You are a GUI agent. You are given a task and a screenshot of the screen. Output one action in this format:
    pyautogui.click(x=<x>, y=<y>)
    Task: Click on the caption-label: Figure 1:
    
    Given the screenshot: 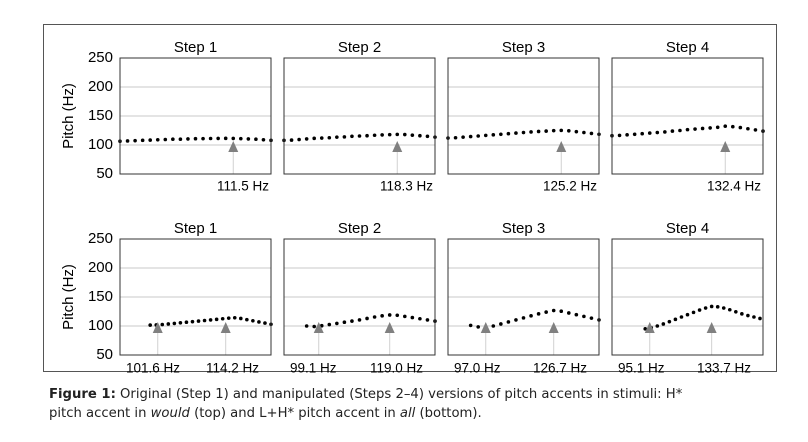 What is the action you would take?
    pyautogui.click(x=82, y=394)
    